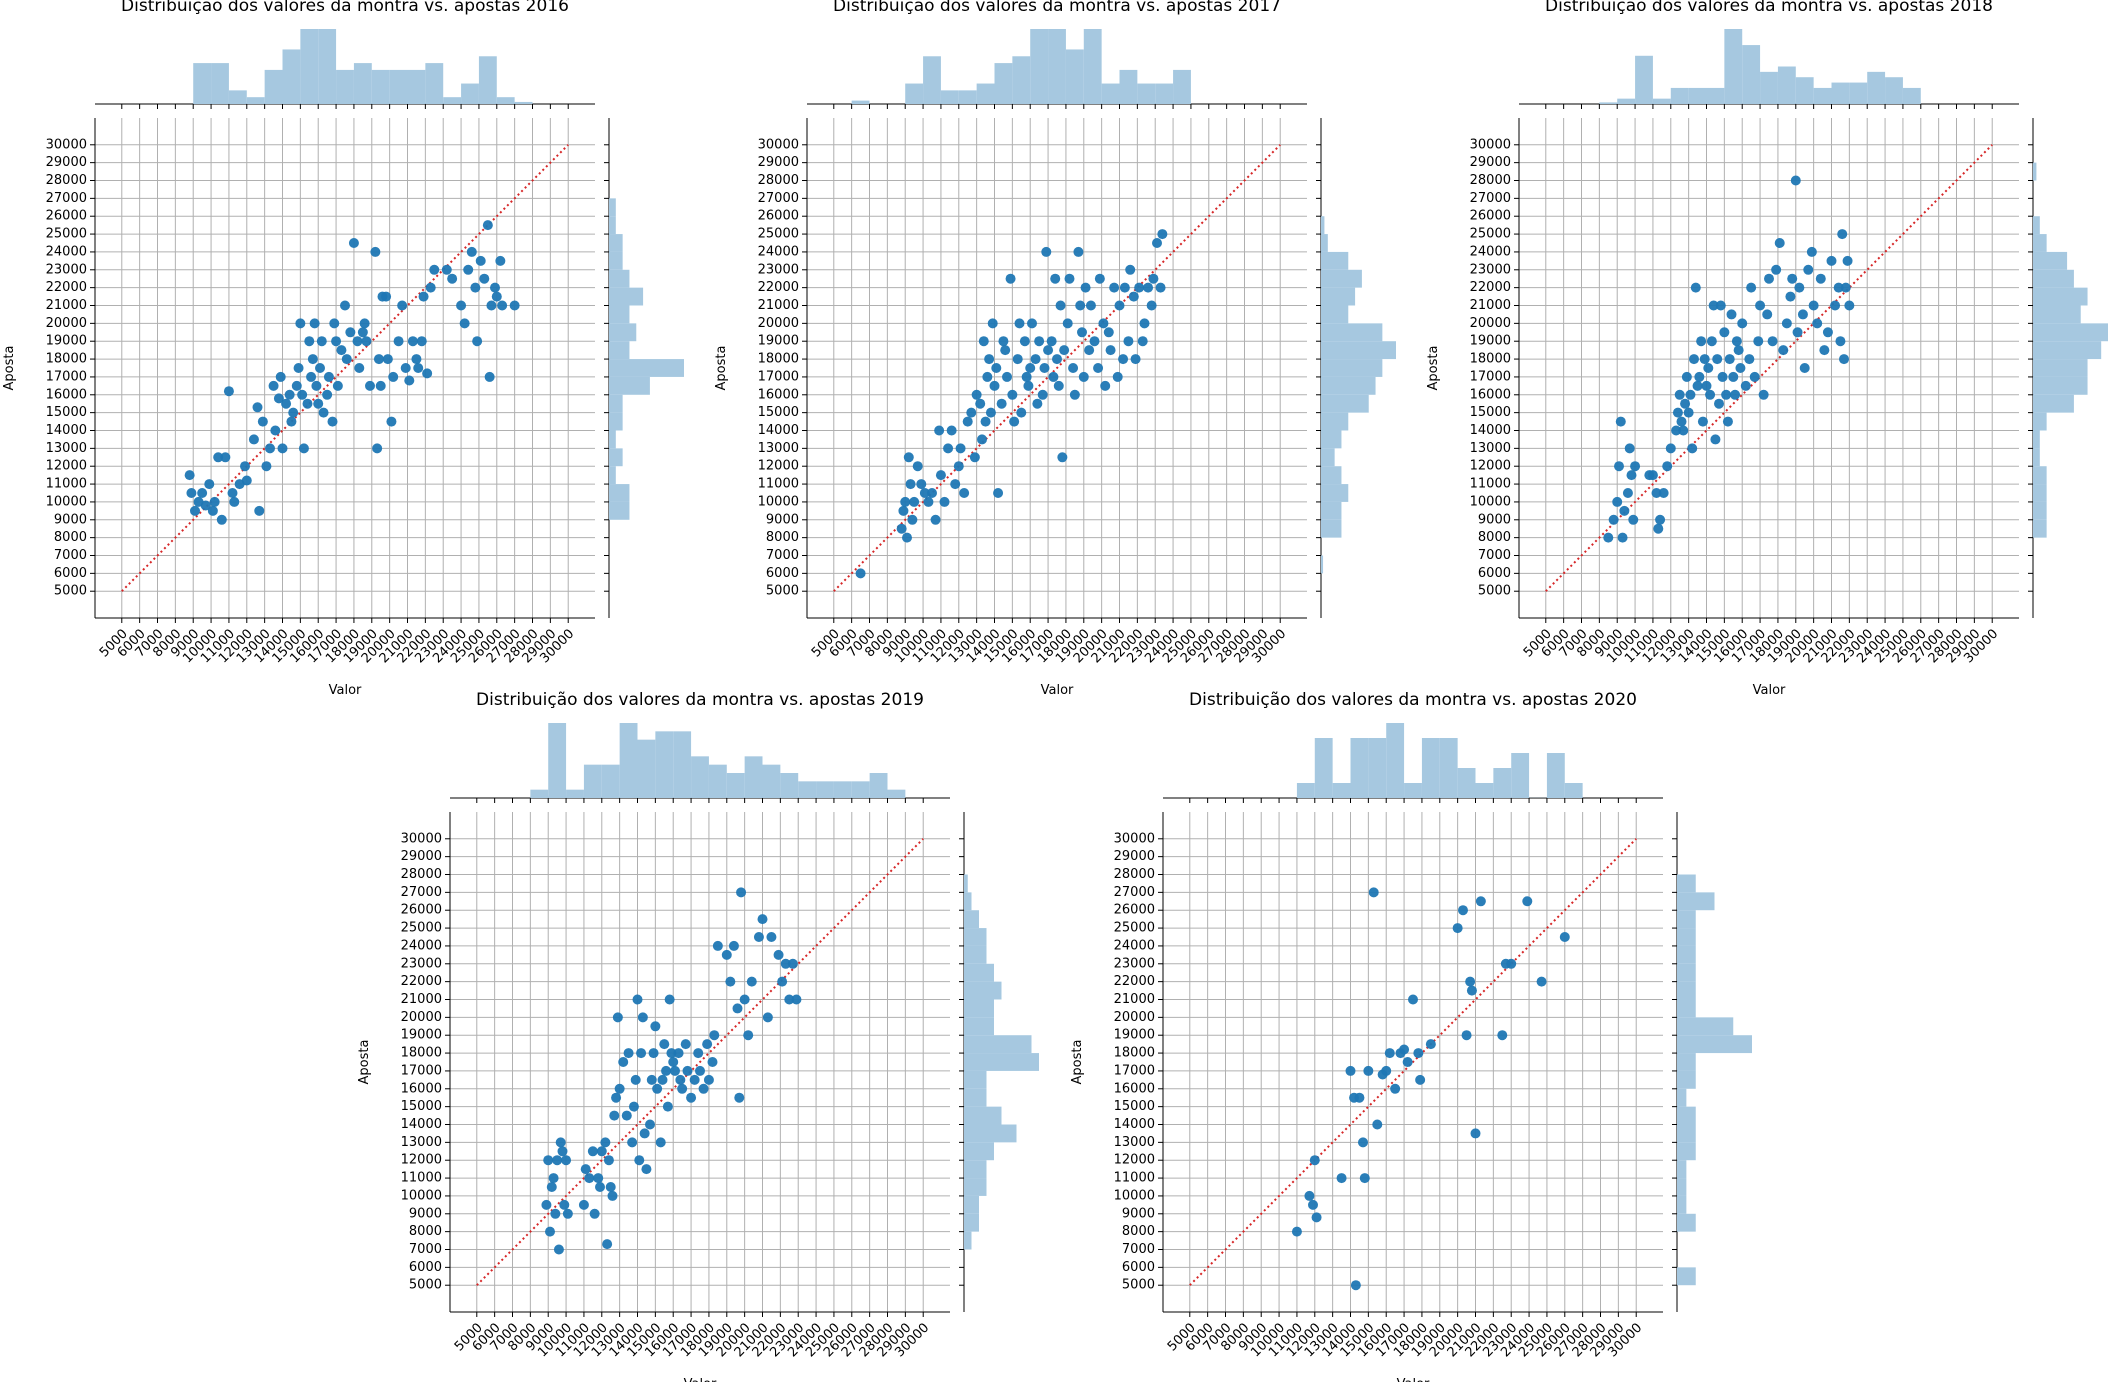  Describe the element at coordinates (778, 466) in the screenshot. I see `y-tick-label: 12000` at that location.